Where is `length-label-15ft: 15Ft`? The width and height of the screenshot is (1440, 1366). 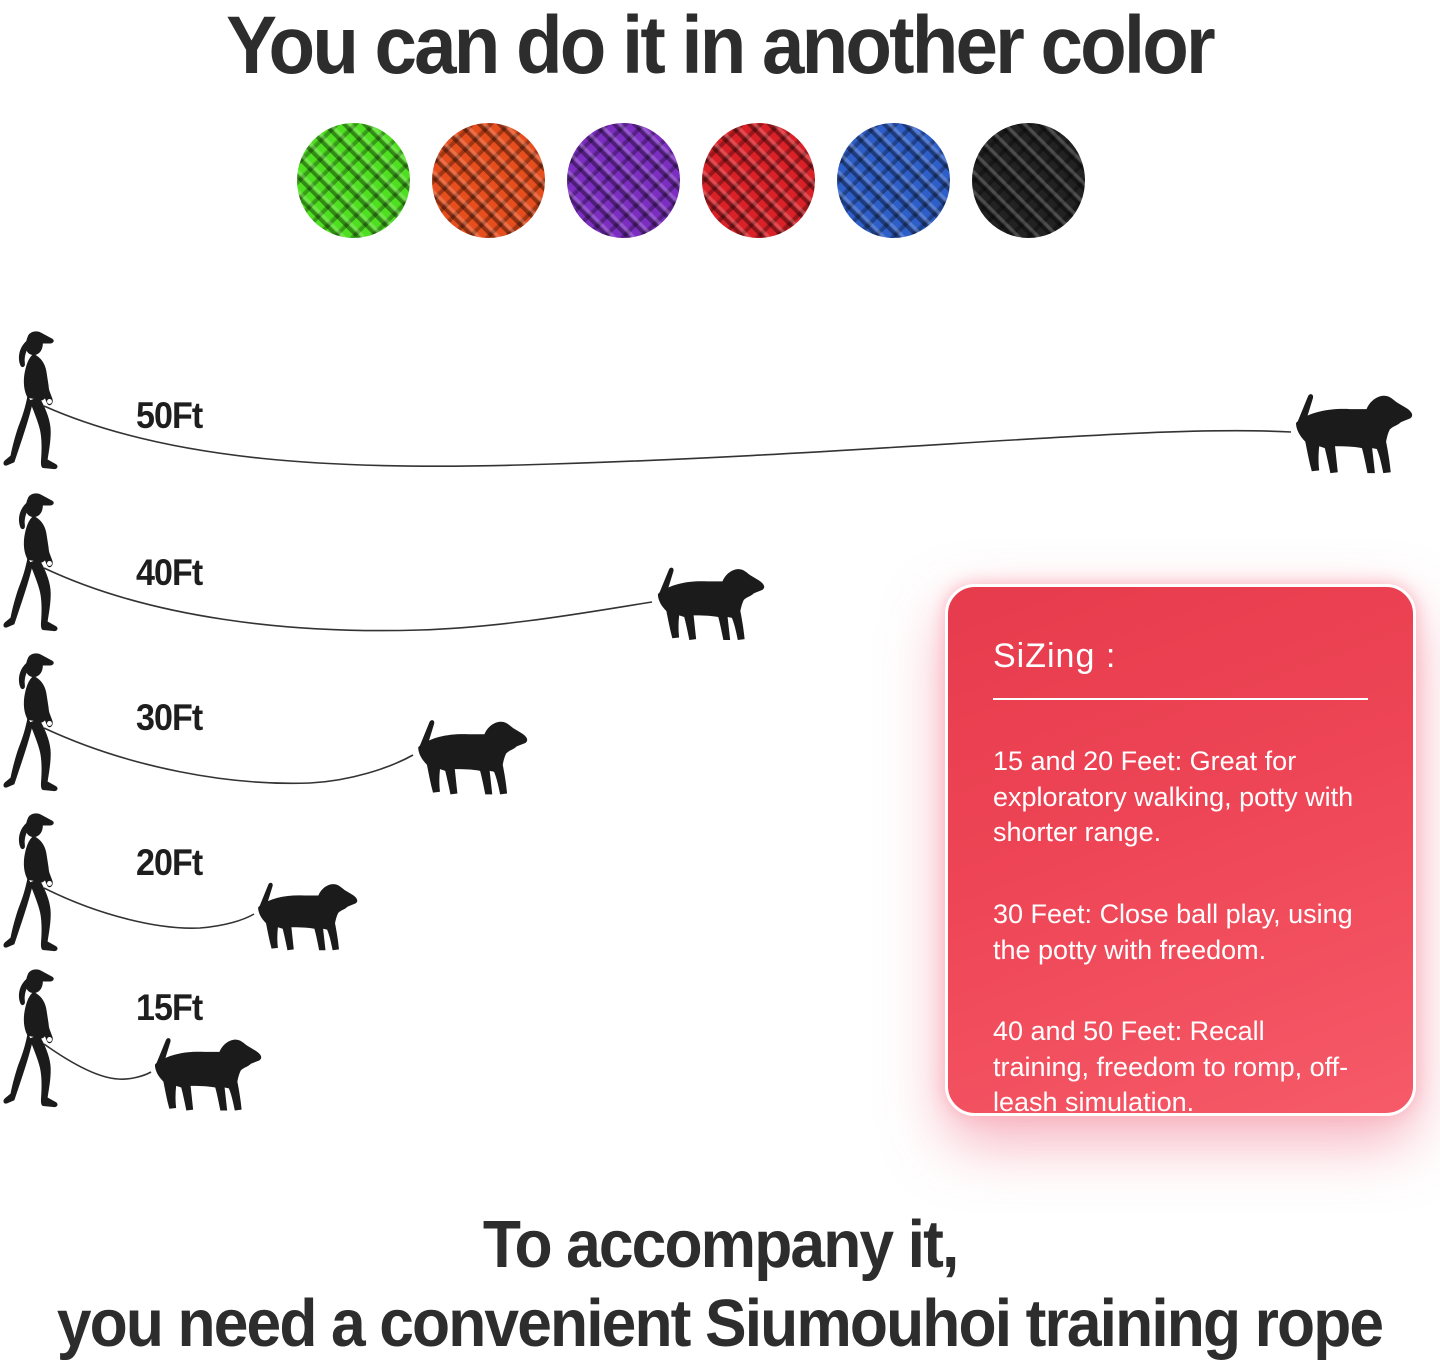
length-label-15ft: 15Ft is located at coordinates (169, 1007).